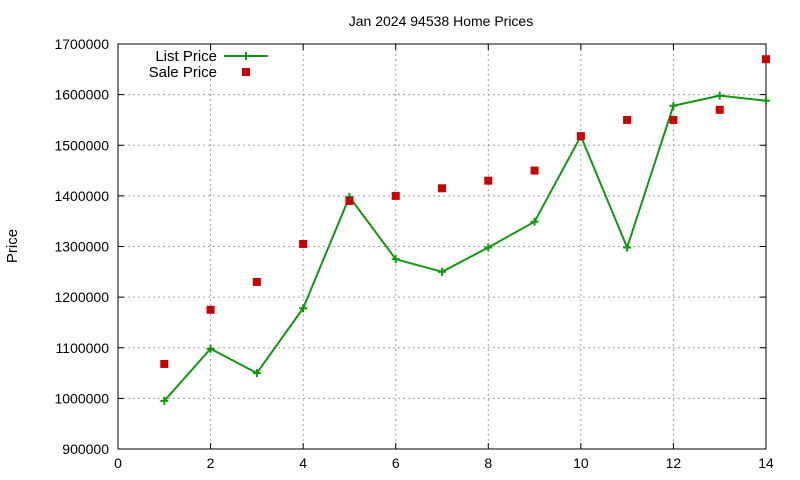 The width and height of the screenshot is (800, 480). What do you see at coordinates (186, 56) in the screenshot?
I see `legend-label-list-price: List Price` at bounding box center [186, 56].